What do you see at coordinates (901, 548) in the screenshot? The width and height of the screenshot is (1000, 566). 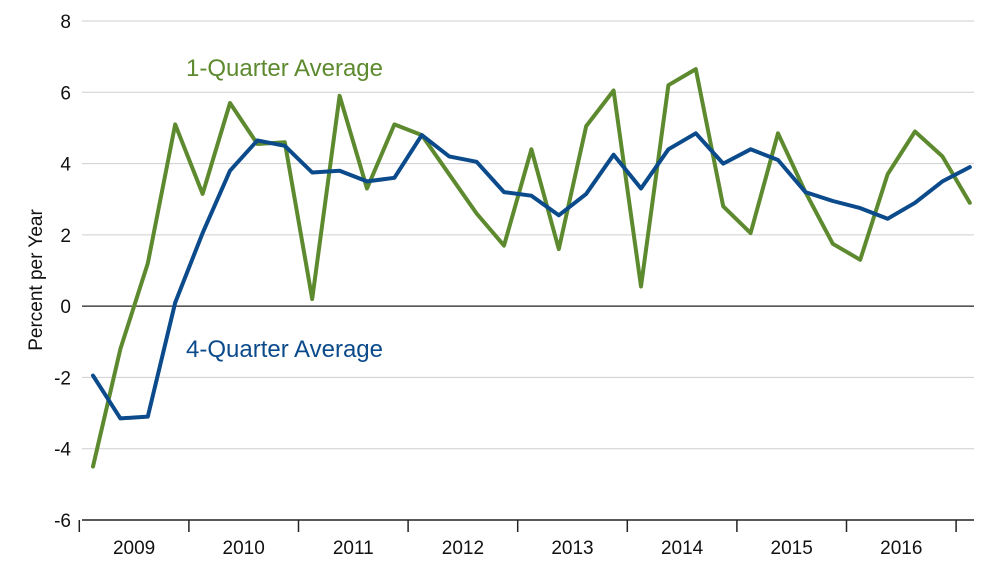 I see `x-tick-label: 2016` at bounding box center [901, 548].